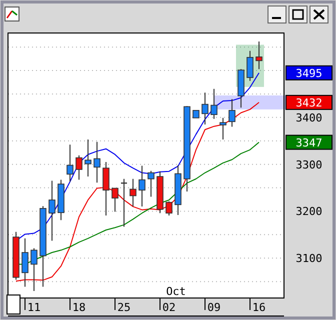 Image resolution: width=336 pixels, height=320 pixels. What do you see at coordinates (309, 211) in the screenshot?
I see `y-tick-label: 3200` at bounding box center [309, 211].